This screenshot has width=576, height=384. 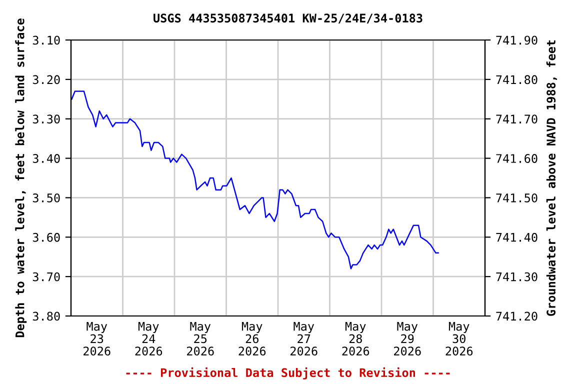 What do you see at coordinates (46, 197) in the screenshot?
I see `y-tick-label: 3.50` at bounding box center [46, 197].